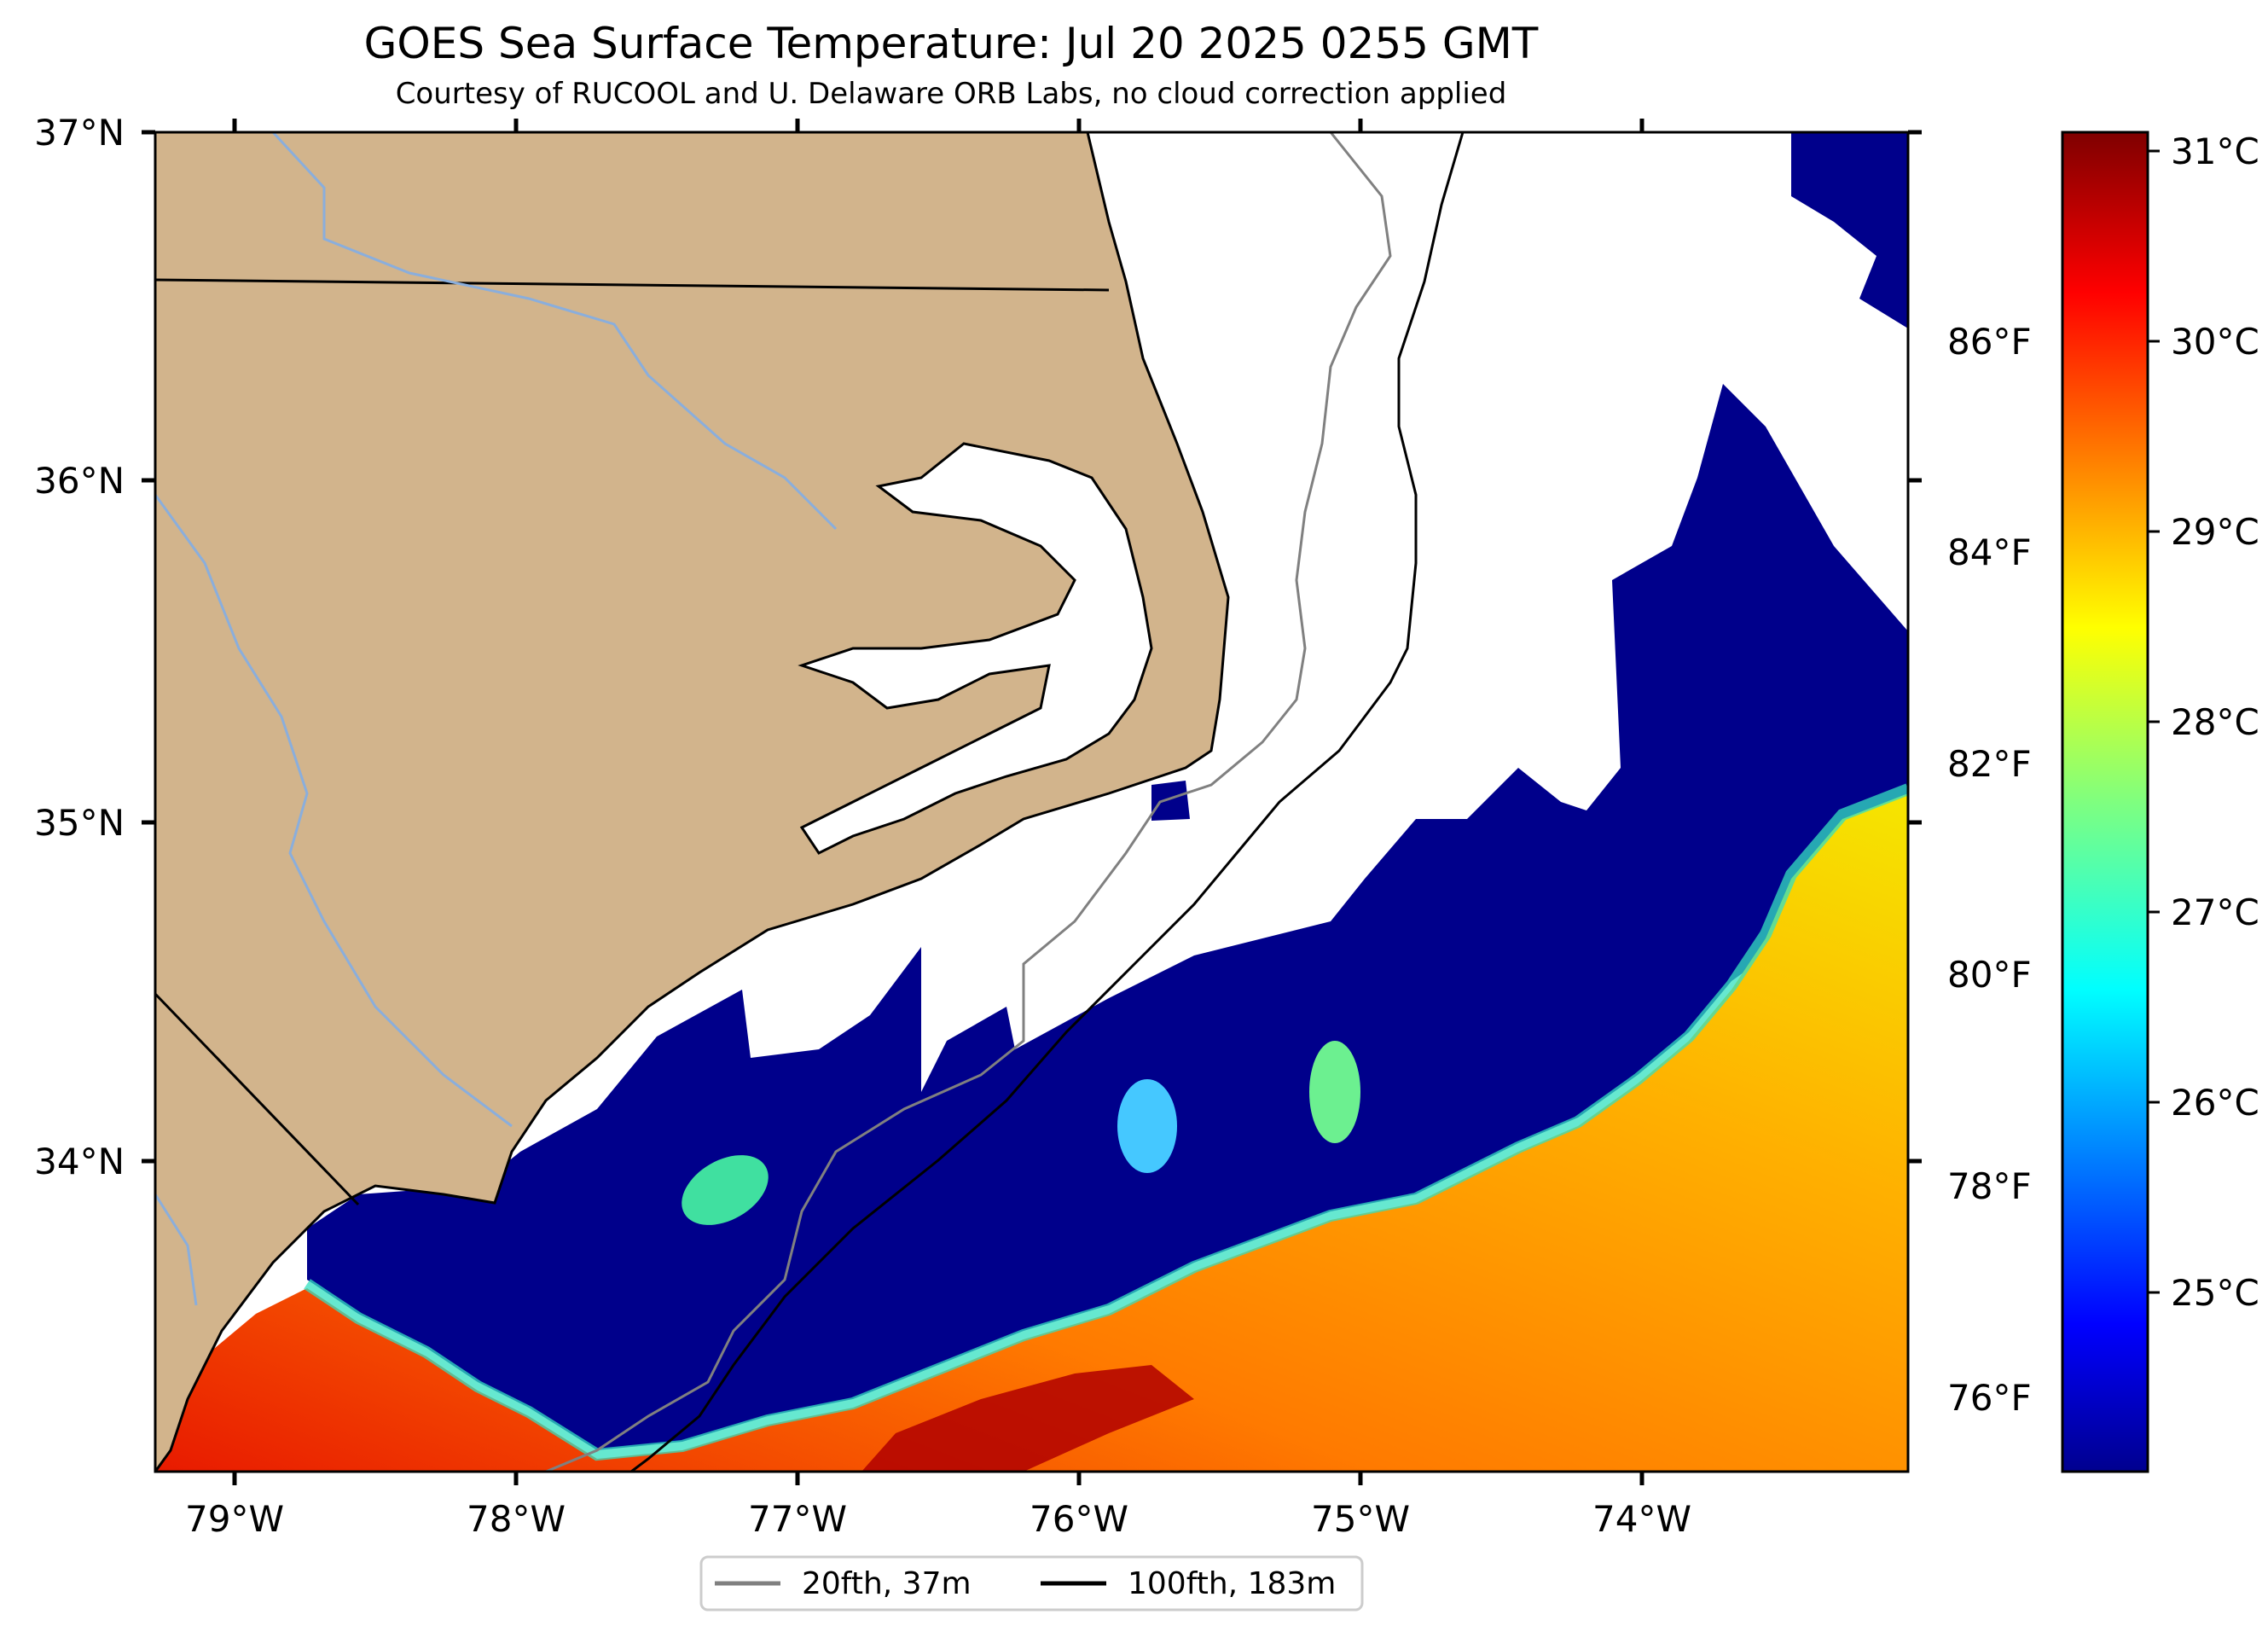  I want to click on celsius-label: 31°C, so click(2215, 151).